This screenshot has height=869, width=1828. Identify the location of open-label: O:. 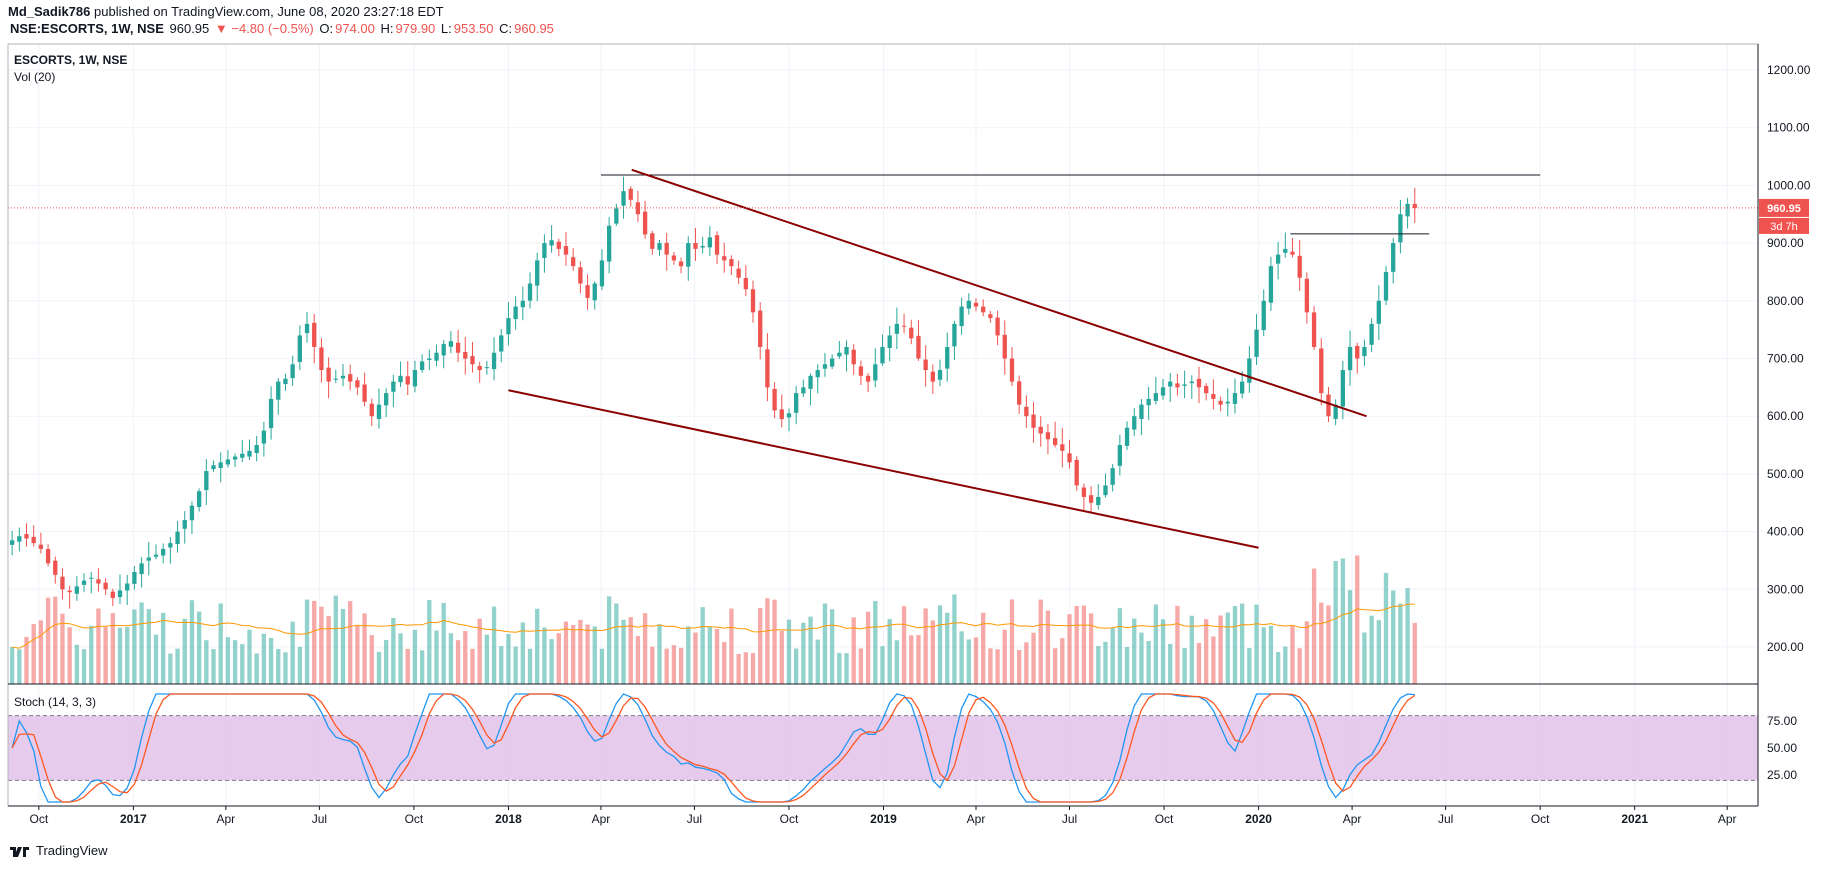
(326, 28).